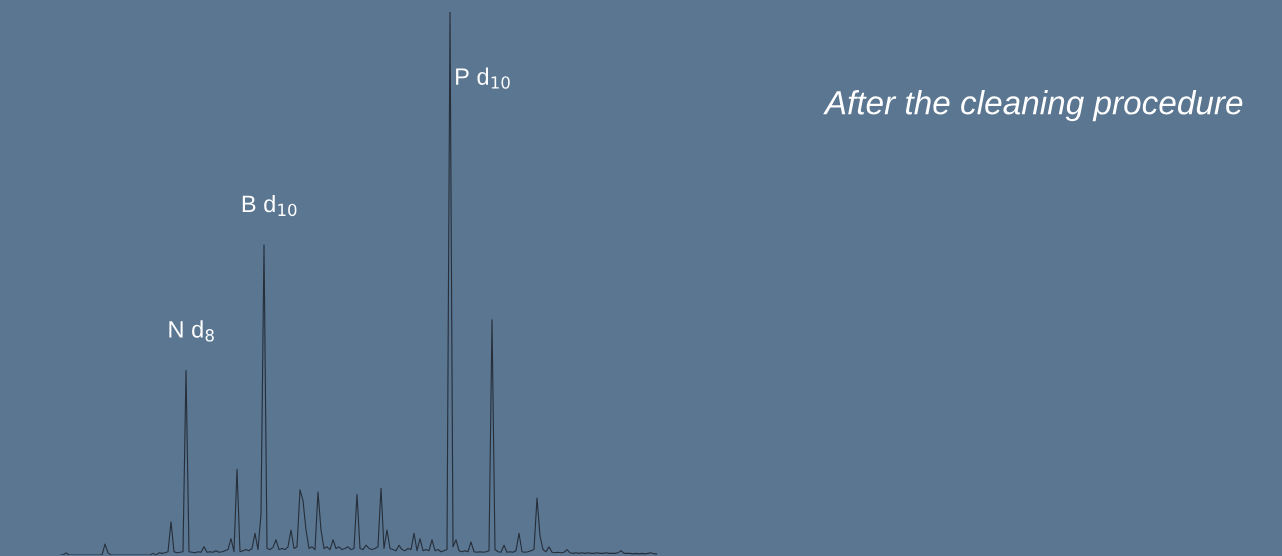 This screenshot has width=1282, height=556. Describe the element at coordinates (269, 205) in the screenshot. I see `annotation: B d$_{10}$` at that location.